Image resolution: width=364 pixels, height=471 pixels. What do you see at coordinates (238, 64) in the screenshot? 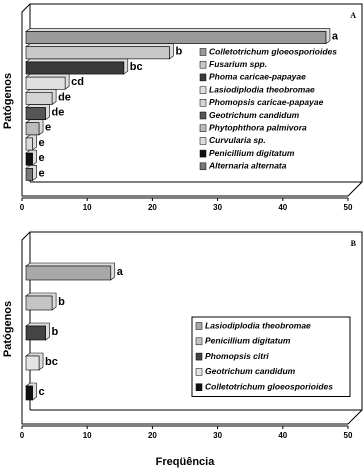
I see `legend-label: Fusarium spp.` at bounding box center [238, 64].